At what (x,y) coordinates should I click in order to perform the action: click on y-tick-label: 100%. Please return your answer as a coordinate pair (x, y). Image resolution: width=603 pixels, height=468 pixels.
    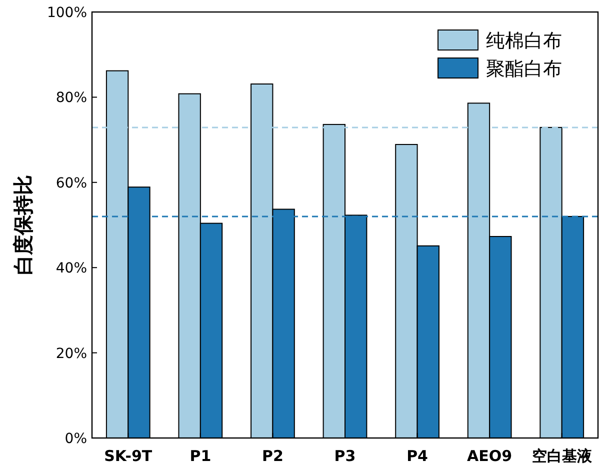
    Looking at the image, I should click on (66, 13).